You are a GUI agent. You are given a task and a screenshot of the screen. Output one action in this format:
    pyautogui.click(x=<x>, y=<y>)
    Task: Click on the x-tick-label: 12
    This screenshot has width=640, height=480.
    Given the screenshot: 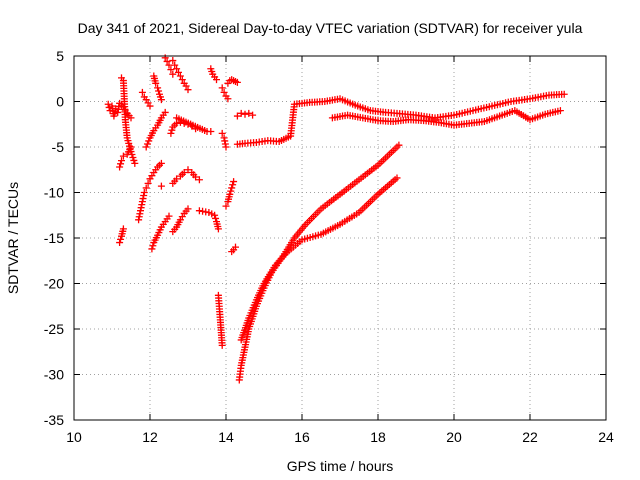 What is the action you would take?
    pyautogui.click(x=150, y=437)
    